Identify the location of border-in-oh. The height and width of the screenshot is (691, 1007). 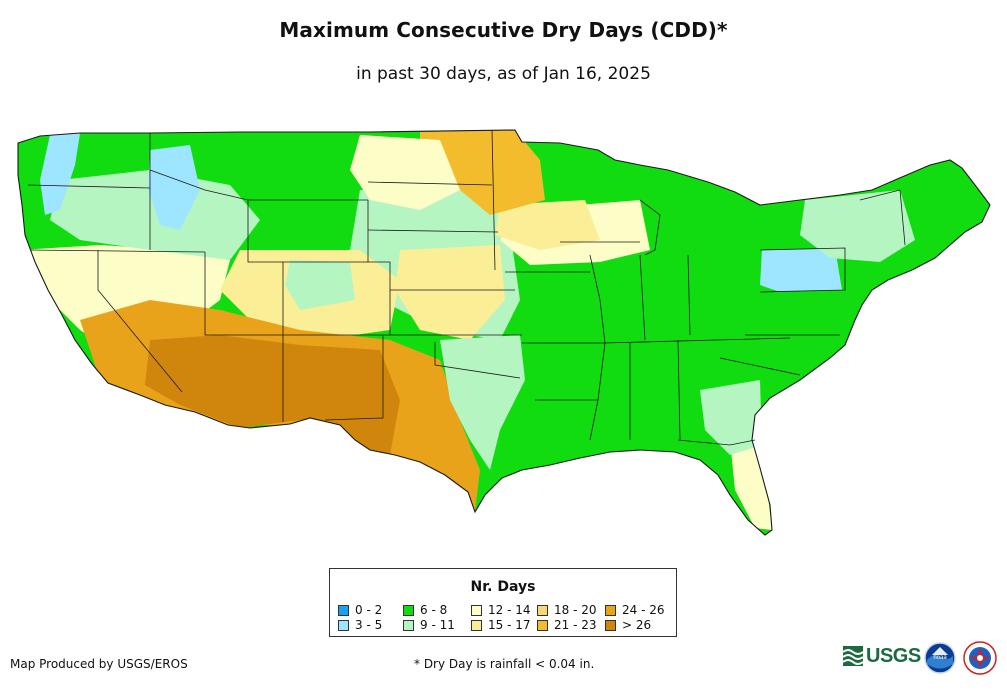
(689, 295).